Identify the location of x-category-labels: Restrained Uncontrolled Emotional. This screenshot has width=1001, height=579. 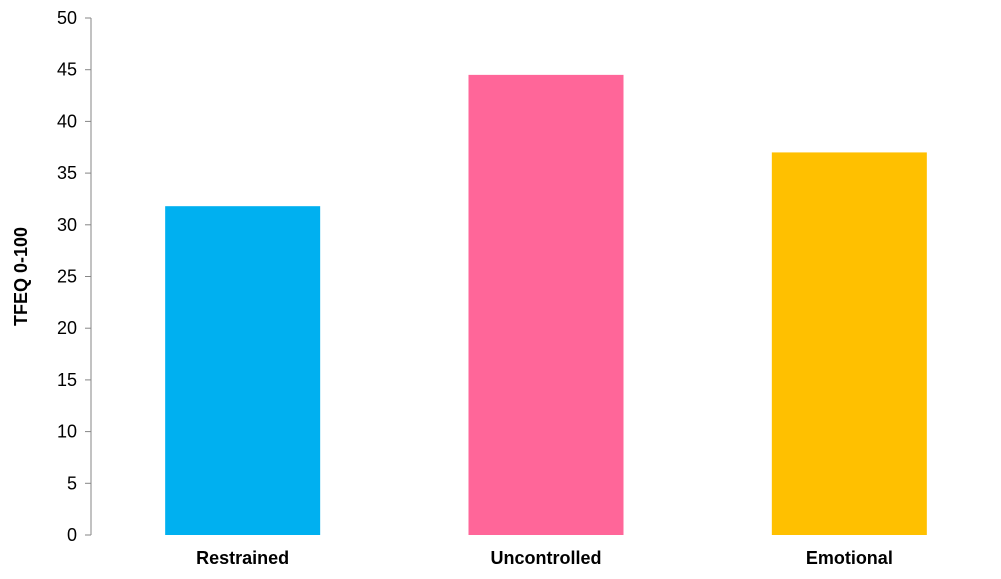
(544, 558).